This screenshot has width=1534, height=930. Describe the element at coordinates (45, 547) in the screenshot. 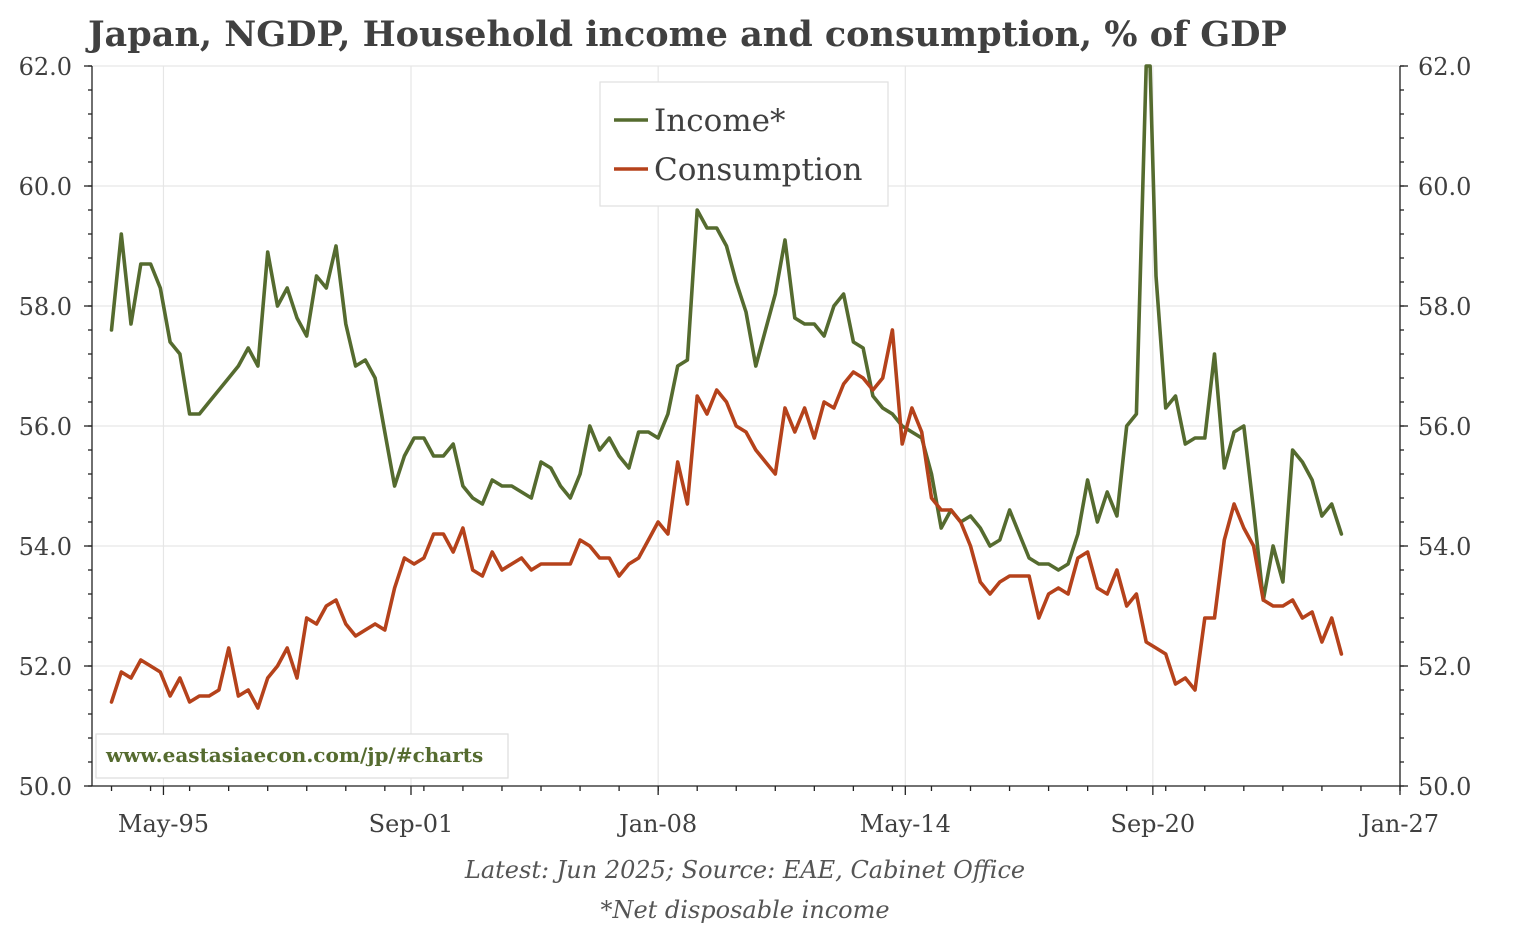

I see `y-tick-label-left: 54.0` at that location.